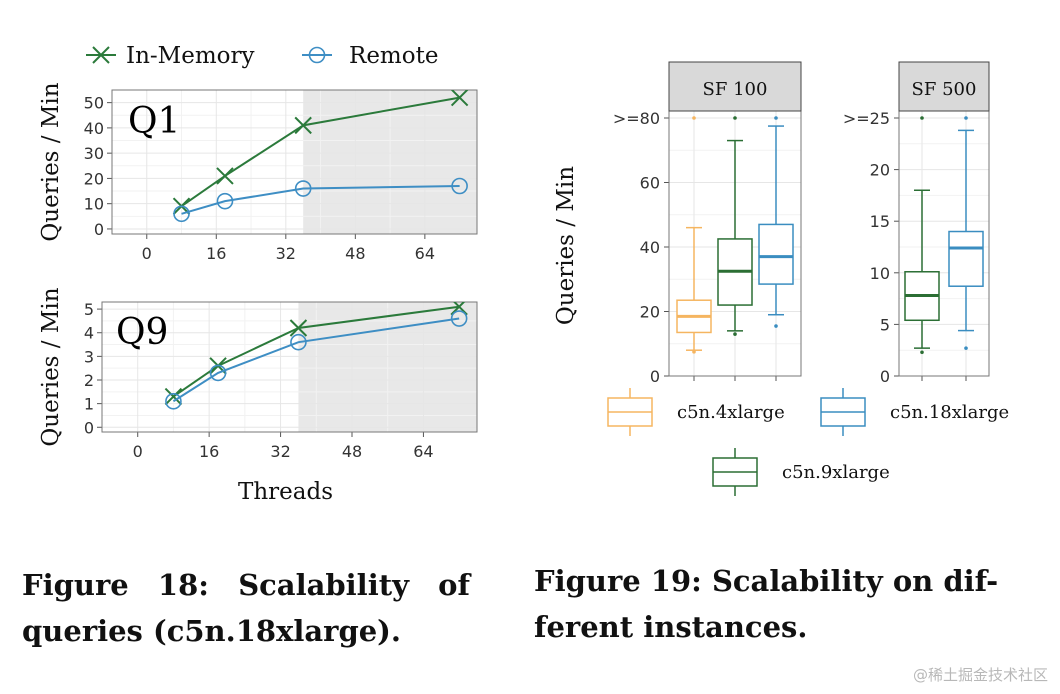 This screenshot has width=1060, height=694. Describe the element at coordinates (949, 412) in the screenshot. I see `legend-label-c5n-18xlarge: c5n.18xlarge` at that location.